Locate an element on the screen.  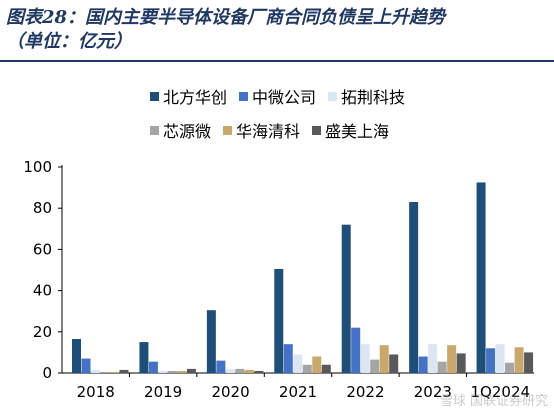
legend-item: 华海清科 is located at coordinates (261, 130).